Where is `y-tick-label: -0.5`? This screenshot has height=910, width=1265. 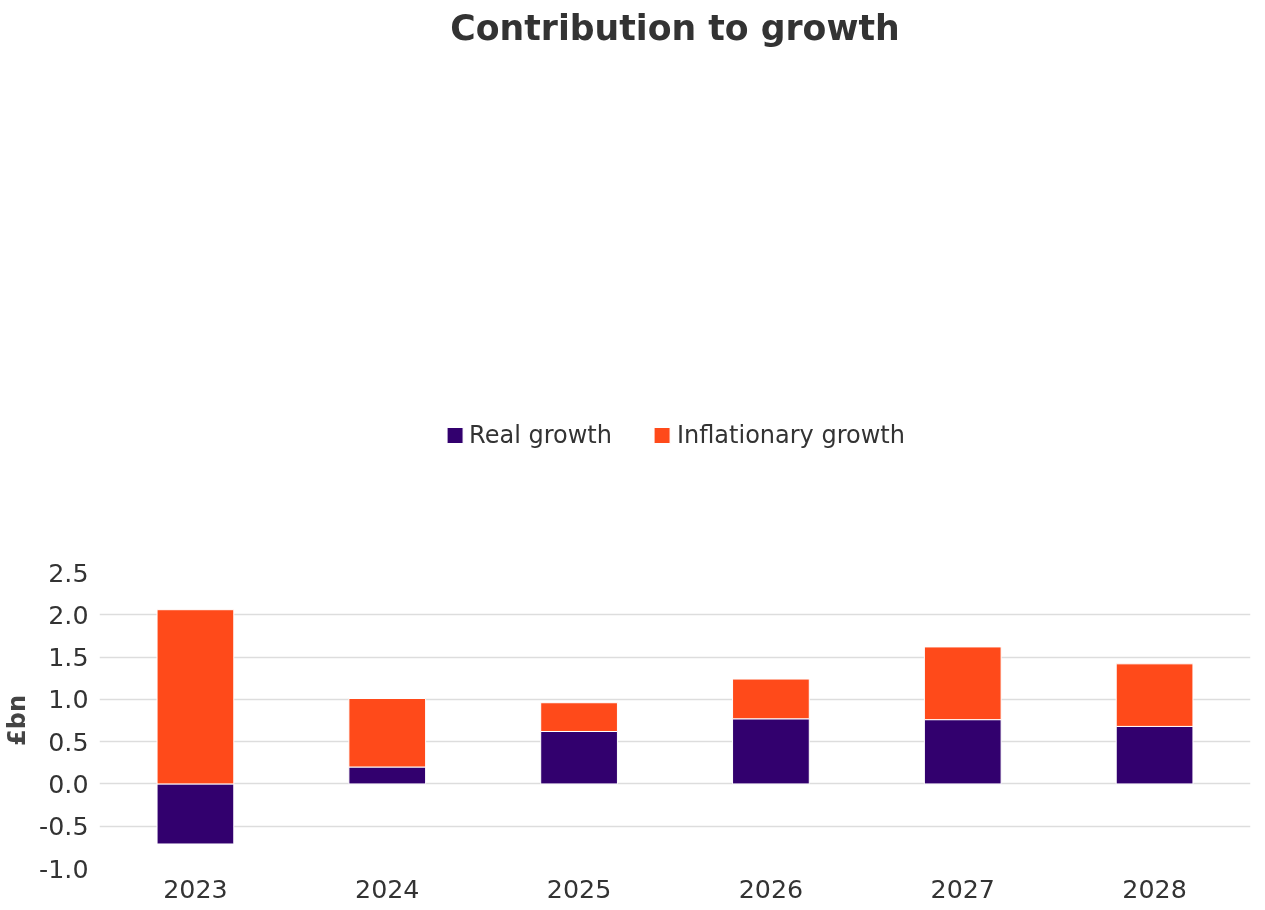
y-tick-label: -0.5 is located at coordinates (64, 826).